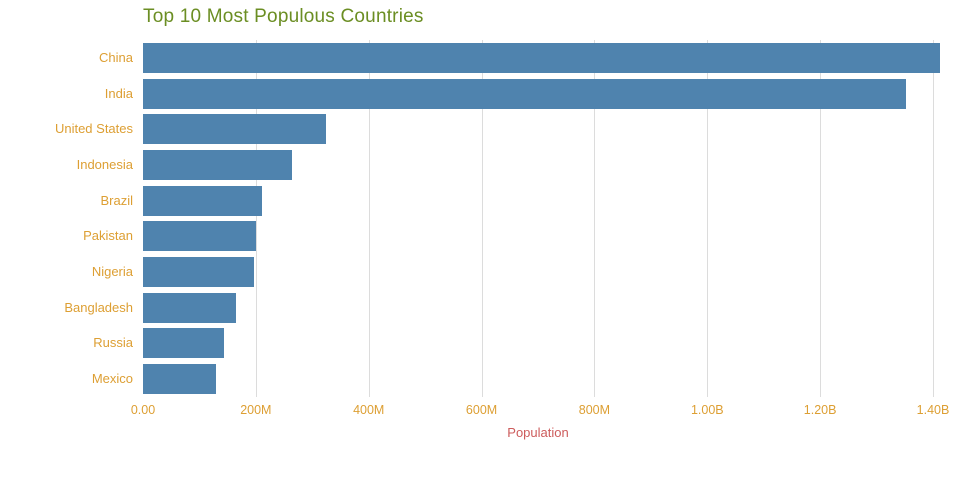 This screenshot has height=500, width=960. What do you see at coordinates (113, 343) in the screenshot?
I see `y-axis-label: Russia` at bounding box center [113, 343].